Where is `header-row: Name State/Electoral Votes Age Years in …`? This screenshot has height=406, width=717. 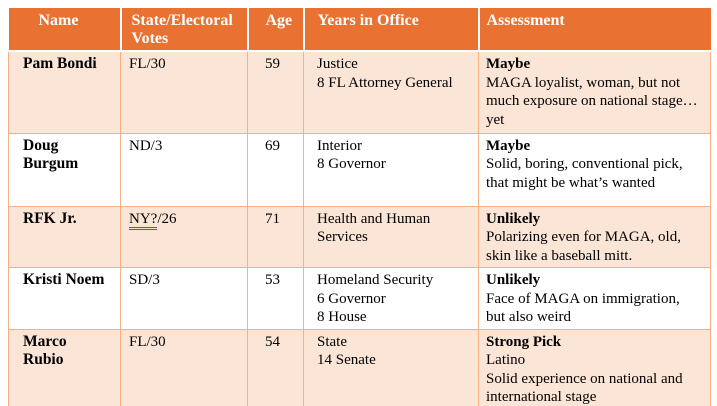 header-row: Name State/Electoral Votes Age Years in … is located at coordinates (359, 30).